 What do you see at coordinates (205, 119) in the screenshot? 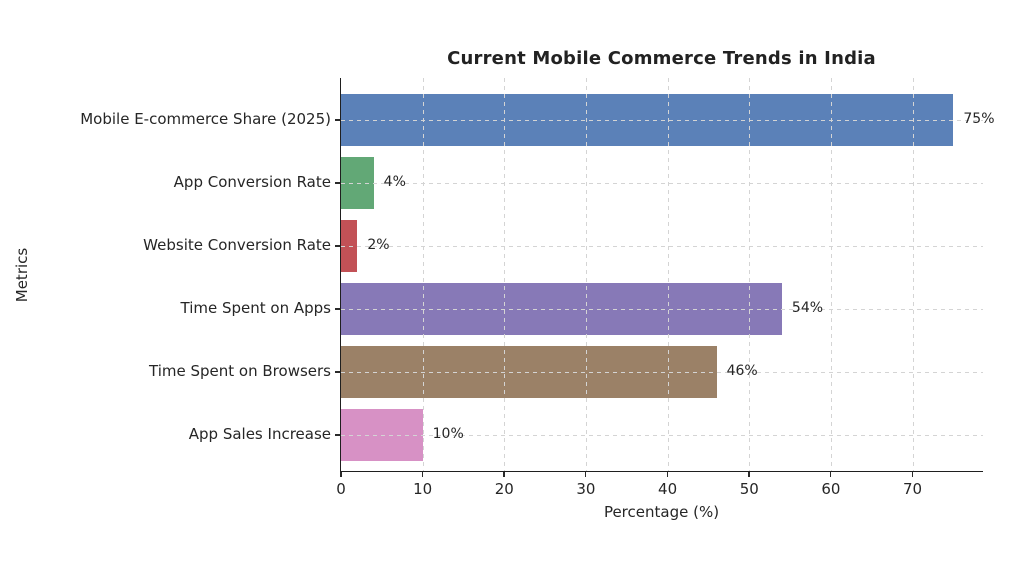
I see `category-label: Mobile E-commerce Share (2025)` at bounding box center [205, 119].